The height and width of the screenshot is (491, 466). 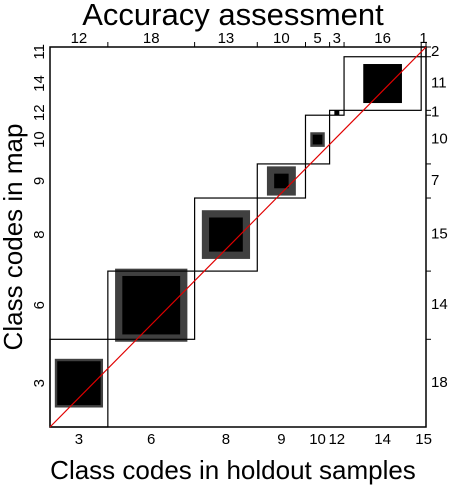 I want to click on top-count-label: 3, so click(x=337, y=38).